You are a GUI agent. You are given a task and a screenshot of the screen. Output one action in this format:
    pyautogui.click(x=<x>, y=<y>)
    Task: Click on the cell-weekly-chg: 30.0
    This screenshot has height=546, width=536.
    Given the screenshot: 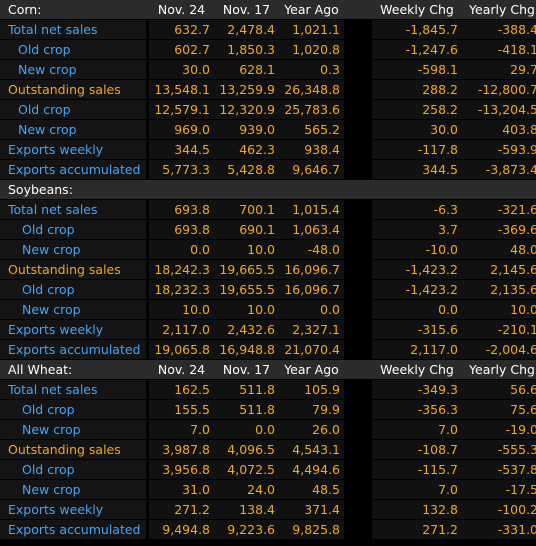 What is the action you would take?
    pyautogui.click(x=417, y=130)
    